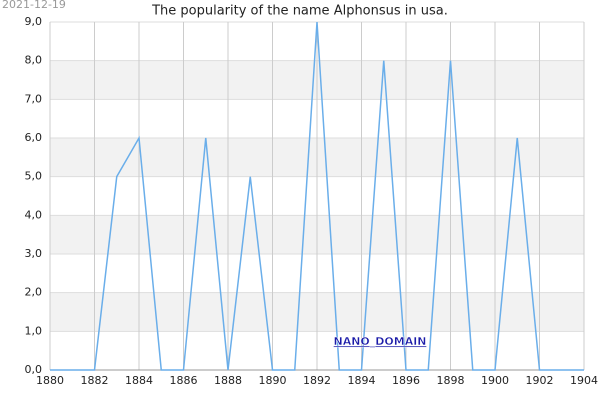 The width and height of the screenshot is (600, 400). Describe the element at coordinates (34, 98) in the screenshot. I see `y-tick-label: 7,0` at that location.